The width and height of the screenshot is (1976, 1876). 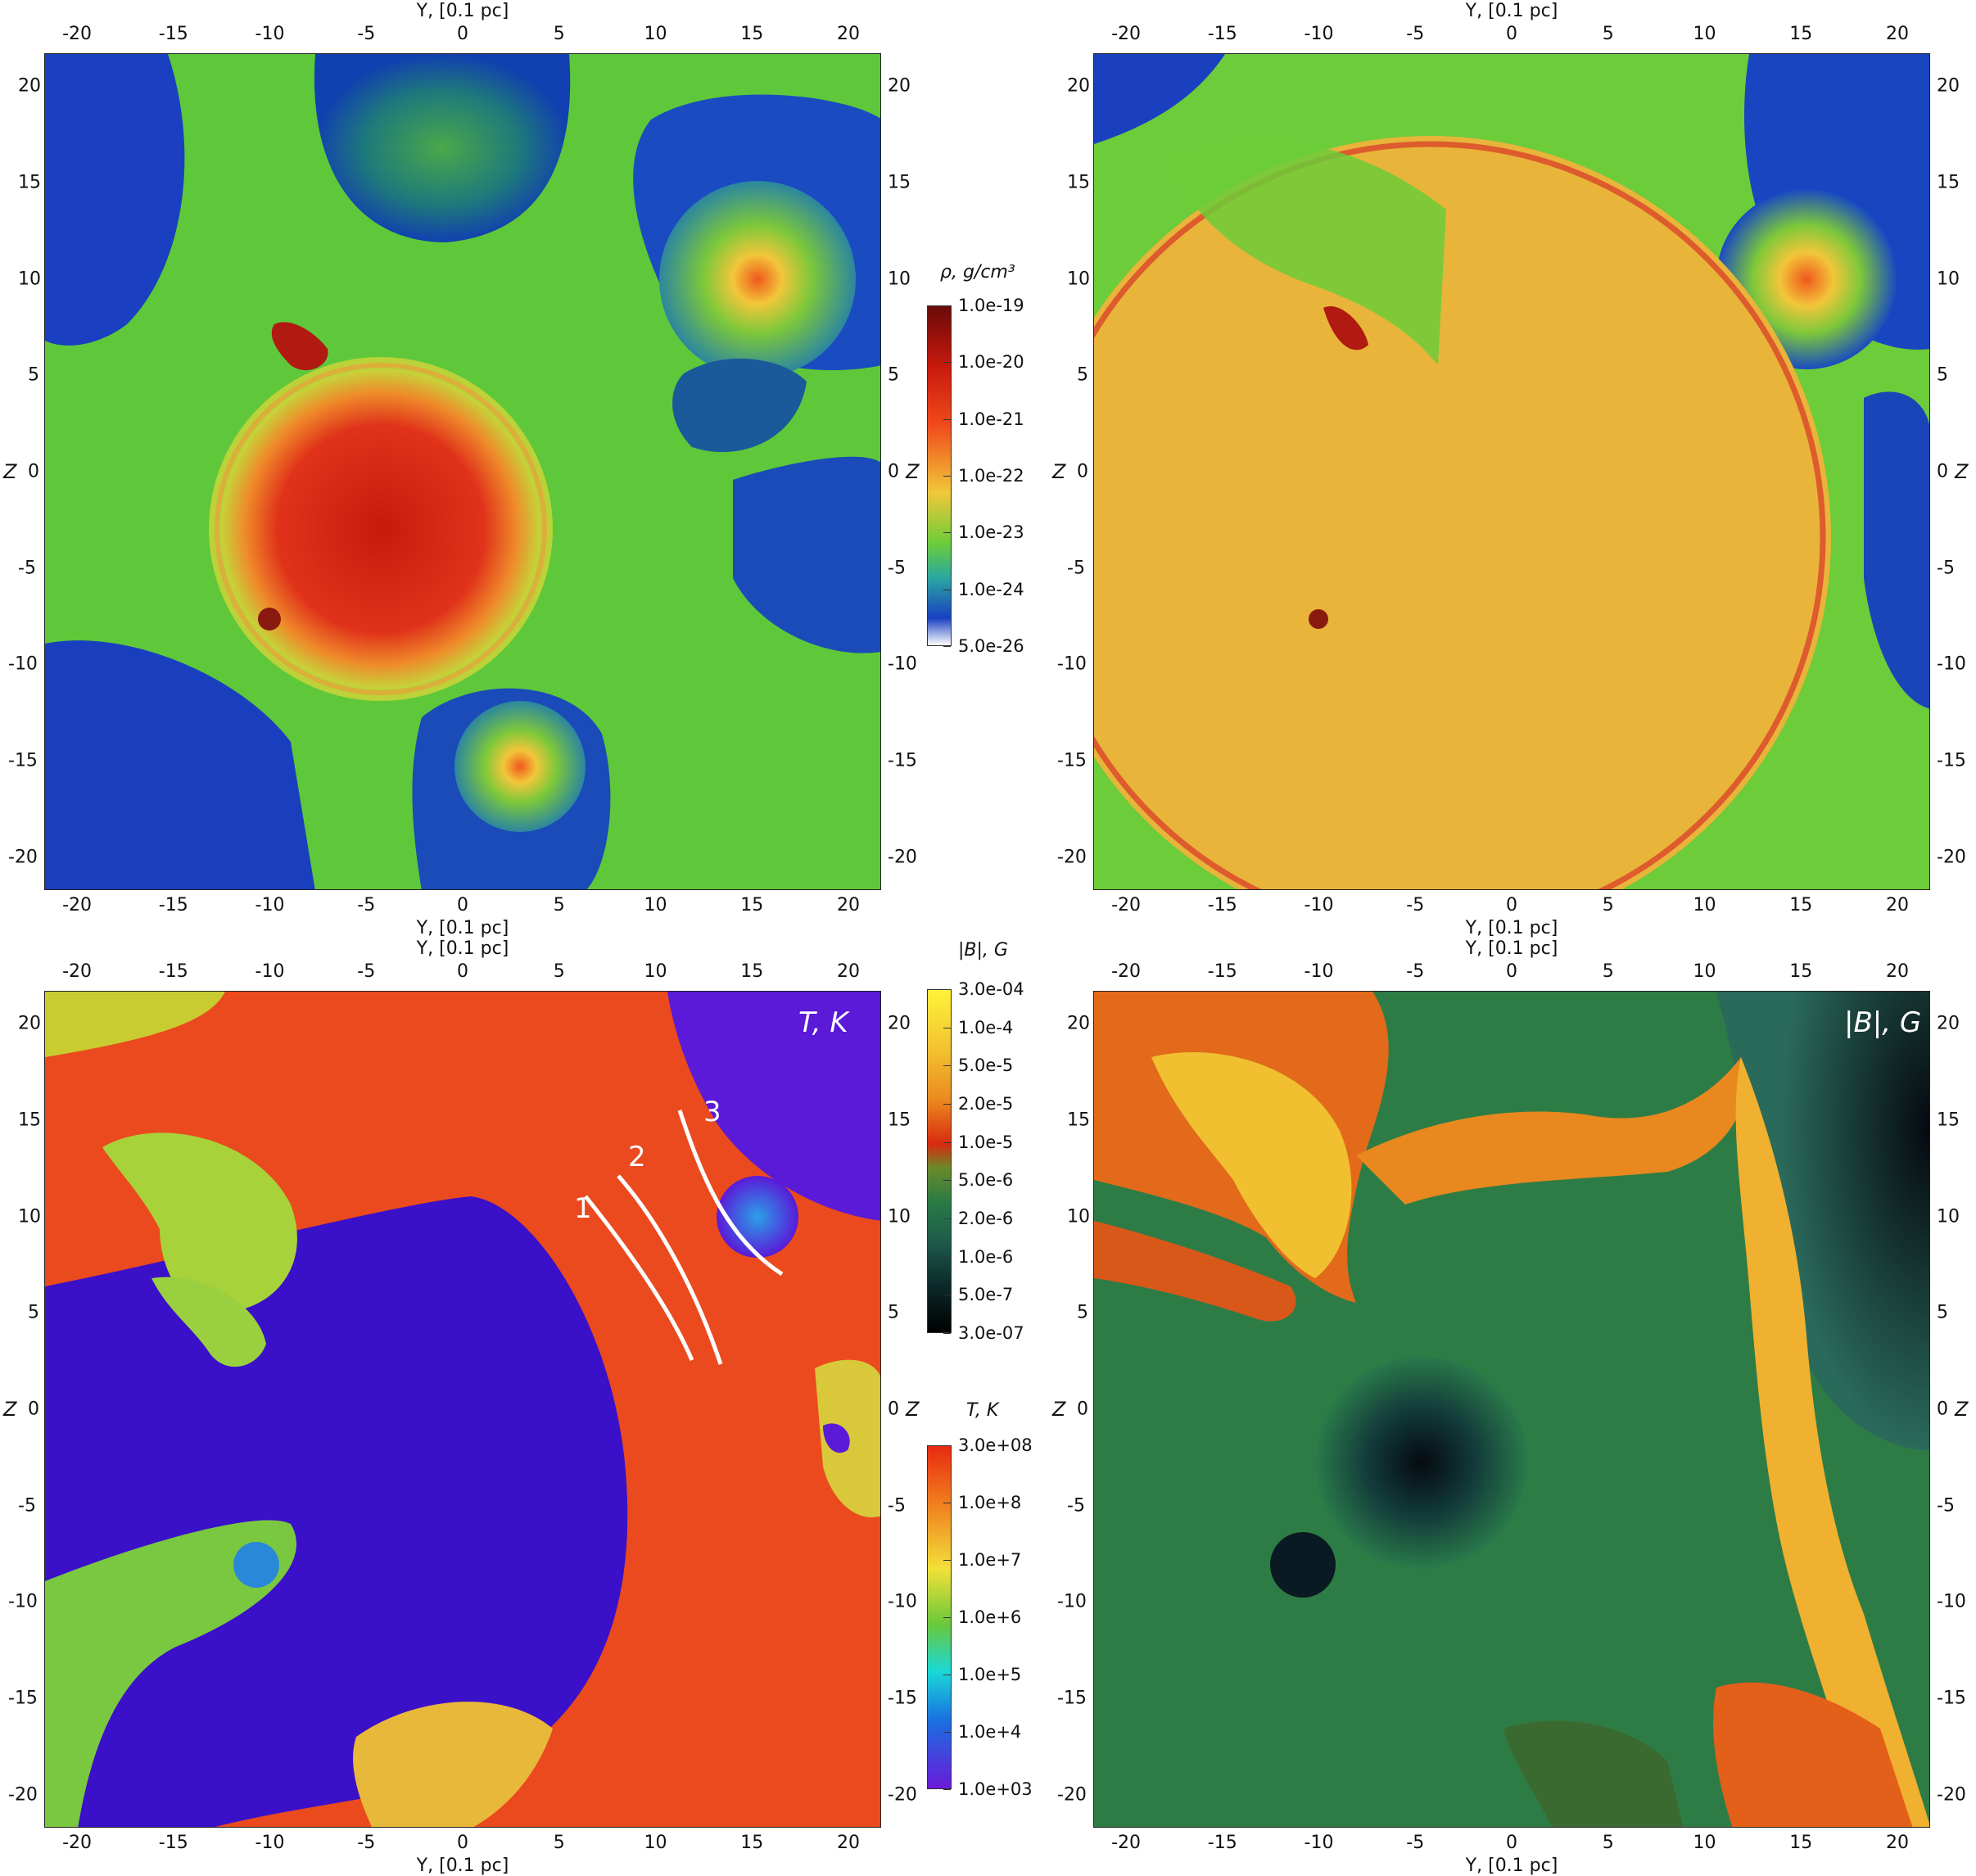 I want to click on p4-xtick-bottom-8: 20, so click(x=1897, y=1843).